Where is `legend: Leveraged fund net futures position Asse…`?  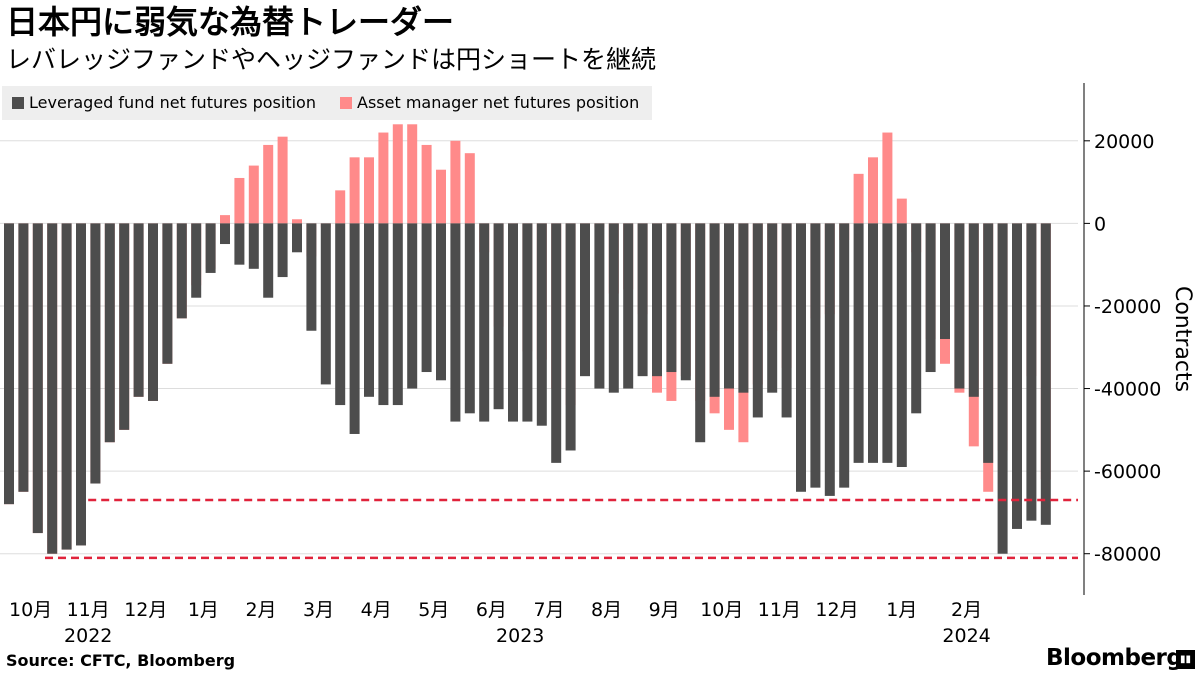
legend: Leveraged fund net futures position Asse… is located at coordinates (327, 103).